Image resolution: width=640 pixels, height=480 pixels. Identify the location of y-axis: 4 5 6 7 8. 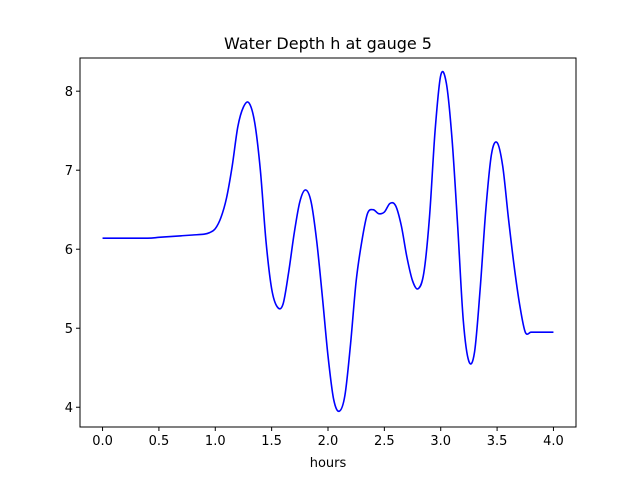
(72, 250).